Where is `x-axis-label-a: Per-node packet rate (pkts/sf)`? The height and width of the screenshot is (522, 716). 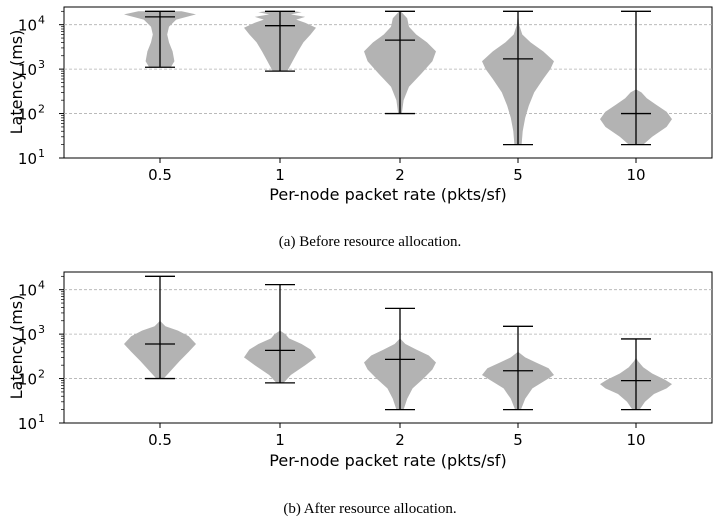
x-axis-label-a: Per-node packet rate (pkts/sf) is located at coordinates (387, 194).